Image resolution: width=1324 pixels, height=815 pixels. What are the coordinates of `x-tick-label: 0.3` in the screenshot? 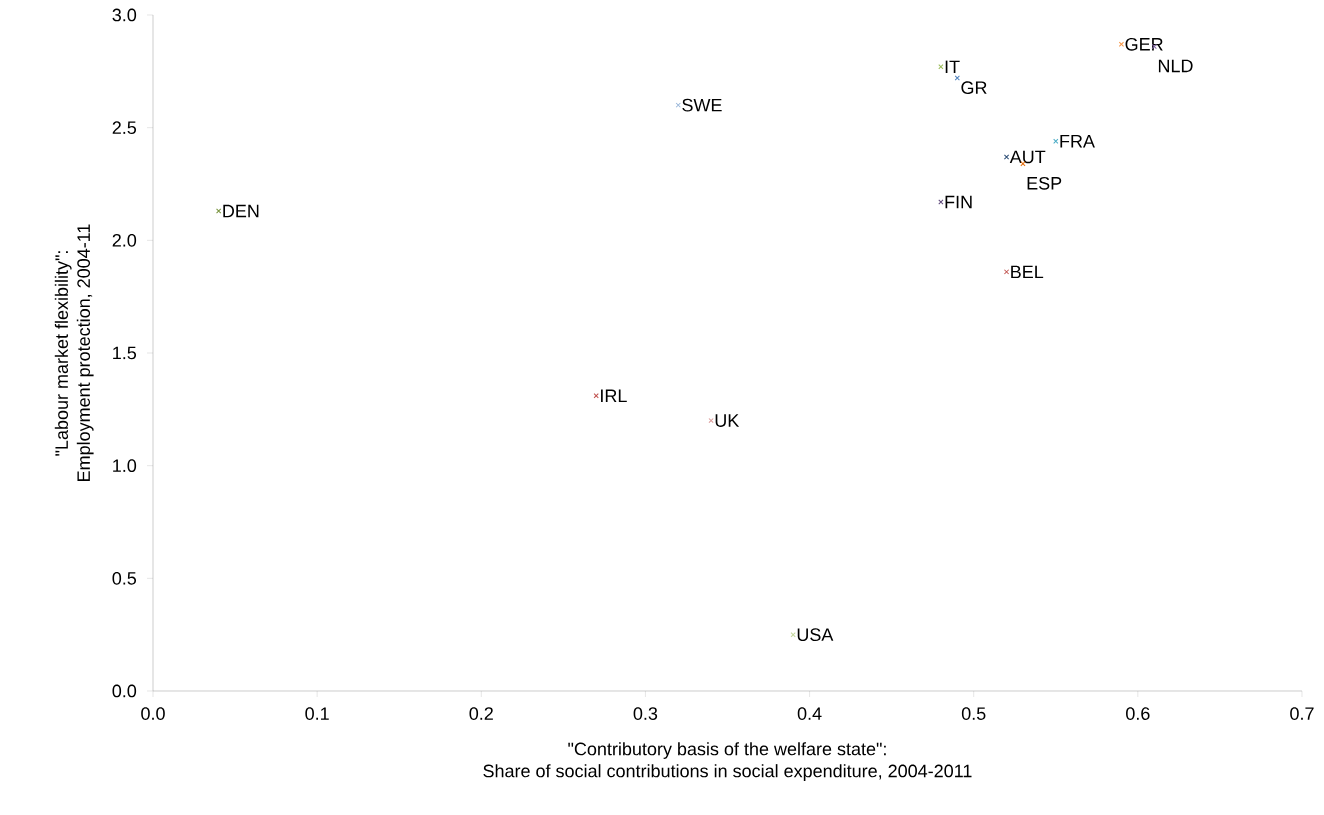 It's located at (645, 713).